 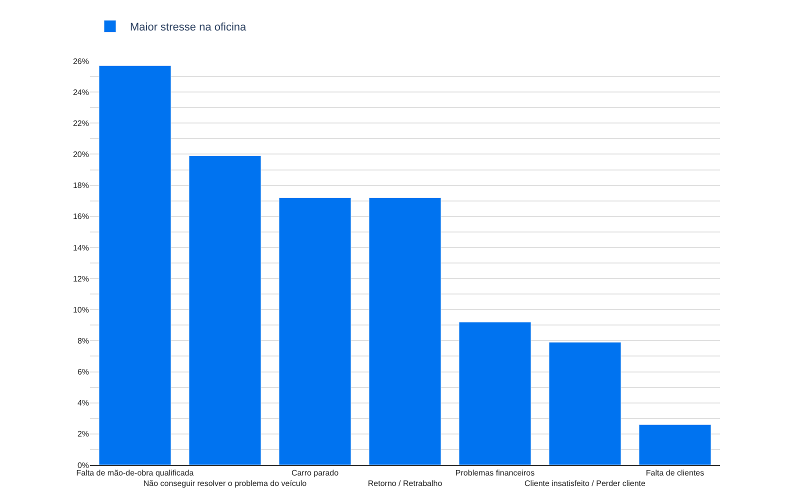 I want to click on x-tick-label: Falta de clientes, so click(x=675, y=473).